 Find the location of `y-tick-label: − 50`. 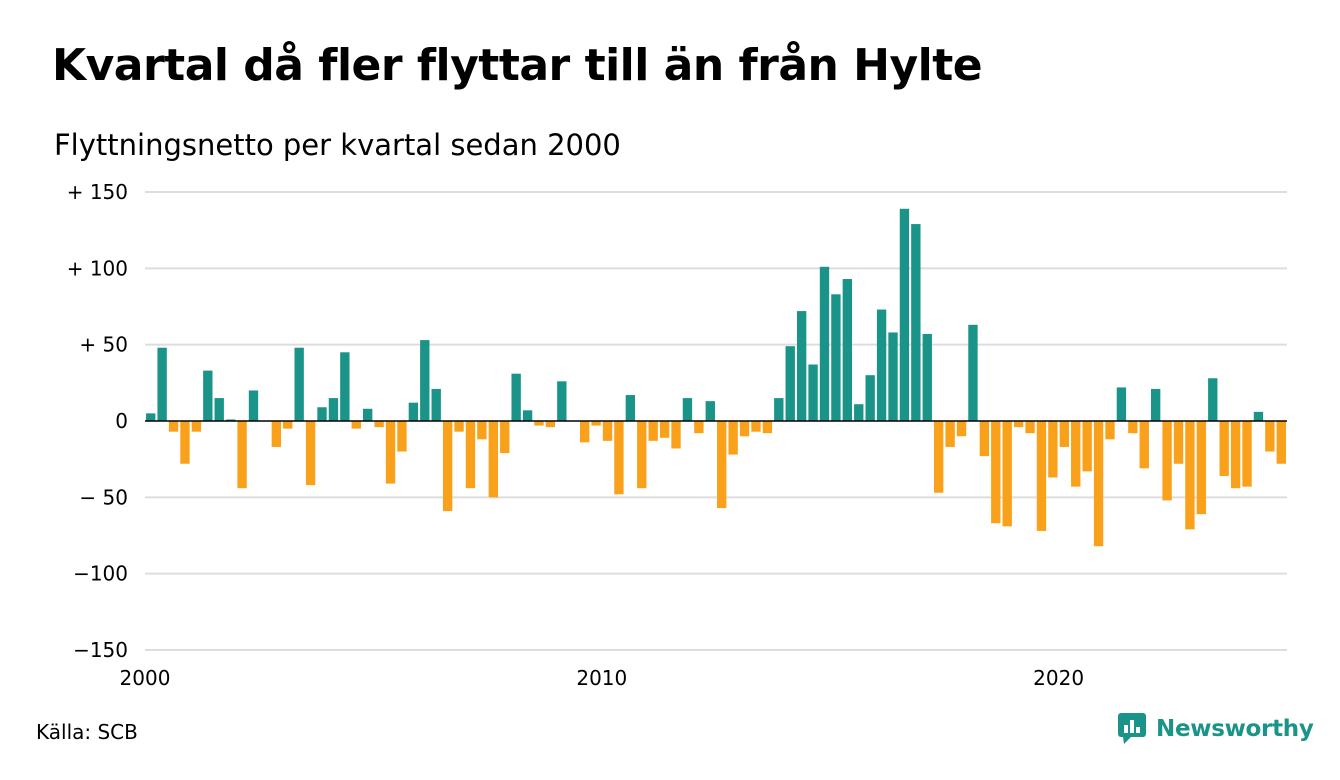

y-tick-label: − 50 is located at coordinates (103, 497).